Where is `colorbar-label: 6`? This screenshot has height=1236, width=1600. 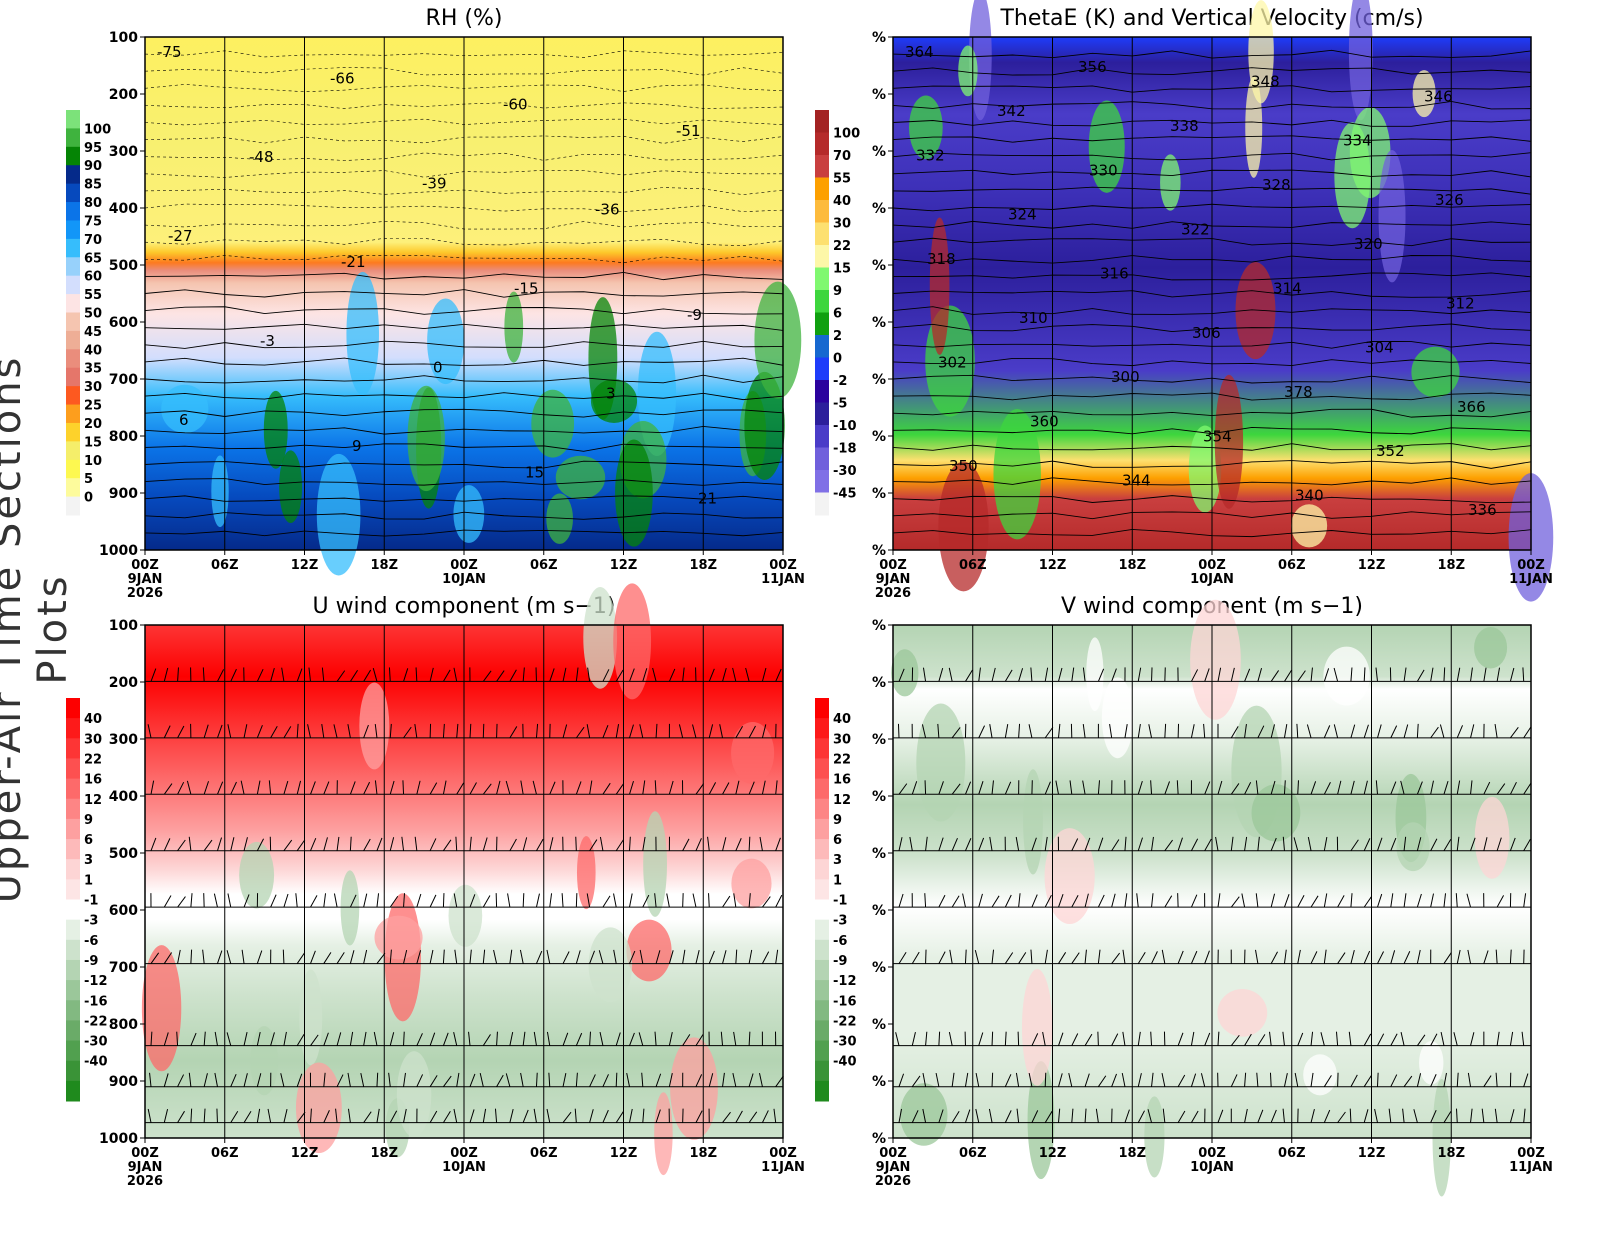 colorbar-label: 6 is located at coordinates (837, 314).